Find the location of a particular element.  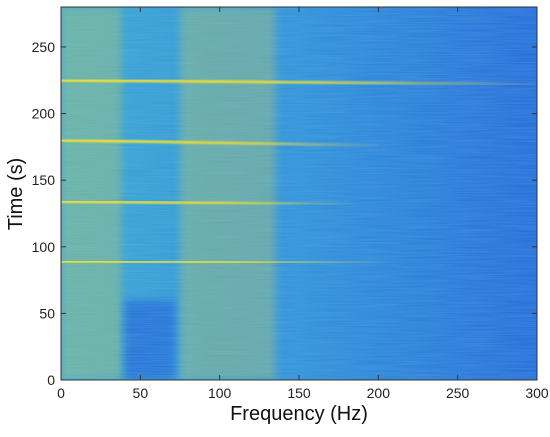

y-tick-label: 50 is located at coordinates (47, 313).